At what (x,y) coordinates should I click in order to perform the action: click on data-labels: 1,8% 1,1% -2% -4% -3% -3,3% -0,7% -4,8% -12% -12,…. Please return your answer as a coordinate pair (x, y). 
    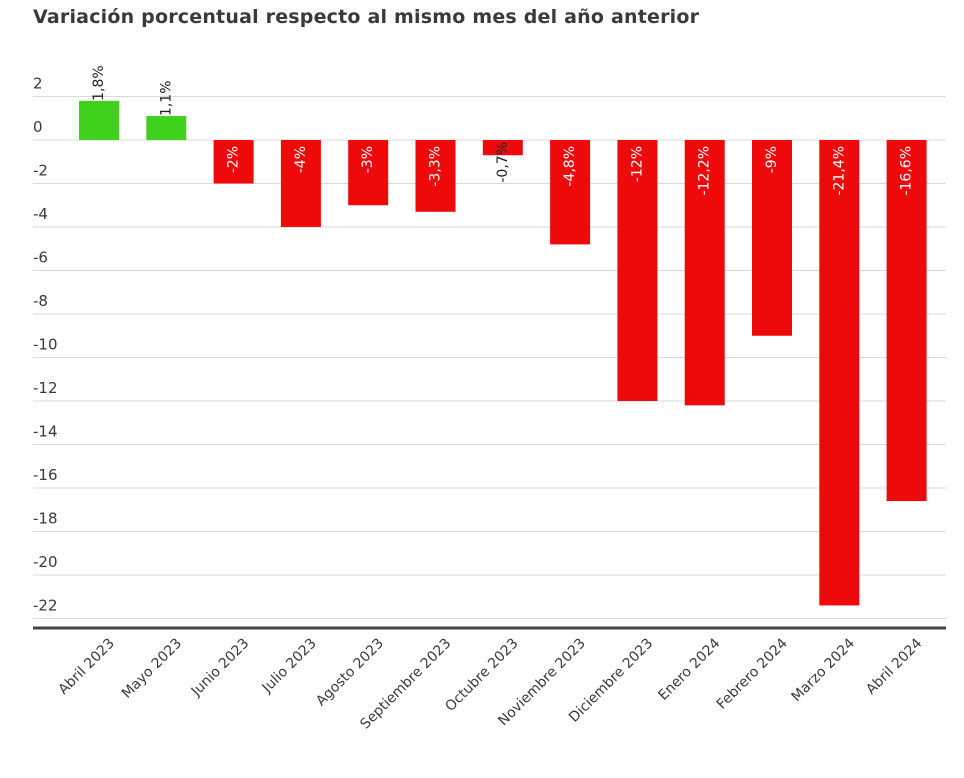
    Looking at the image, I should click on (503, 130).